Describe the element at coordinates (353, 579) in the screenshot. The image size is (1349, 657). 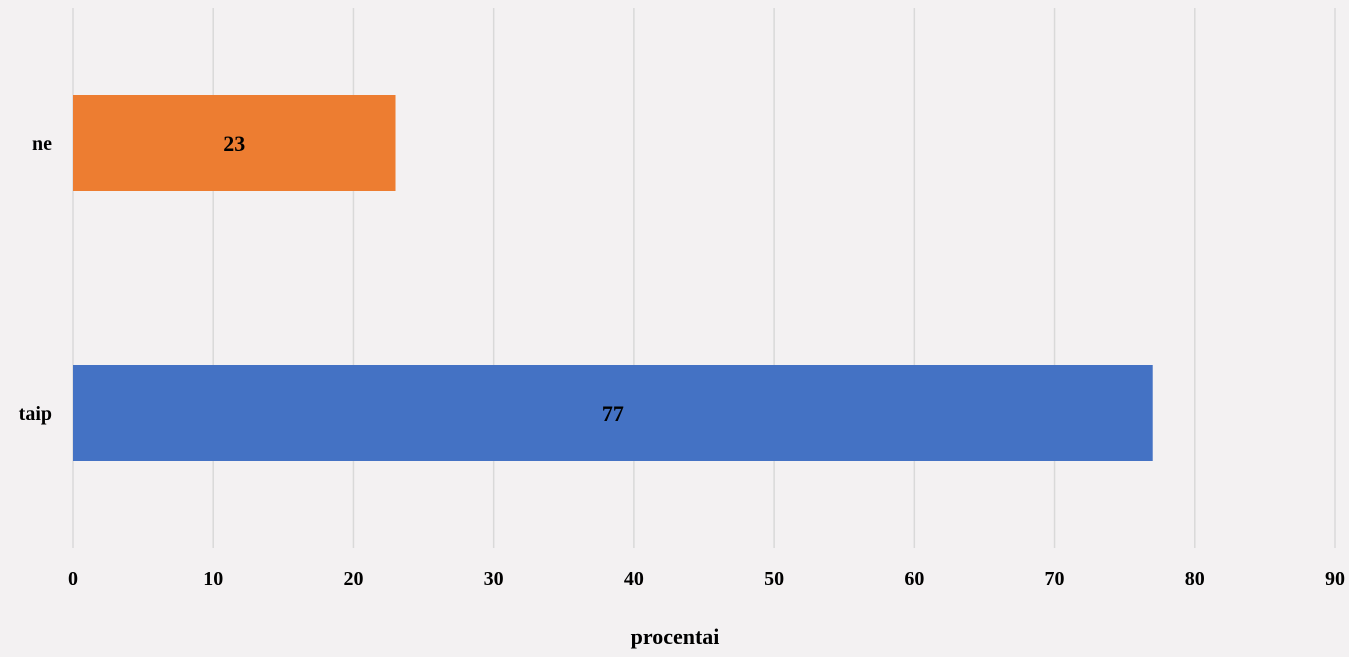
I see `x-tick-label: 20` at that location.